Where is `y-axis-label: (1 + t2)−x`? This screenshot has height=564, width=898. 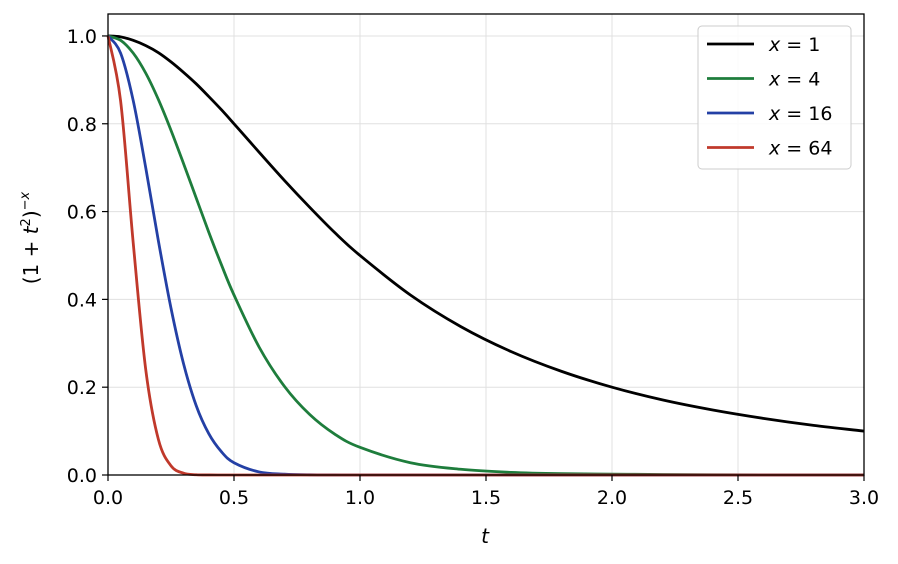 y-axis-label: (1 + t2)−x is located at coordinates (30, 237).